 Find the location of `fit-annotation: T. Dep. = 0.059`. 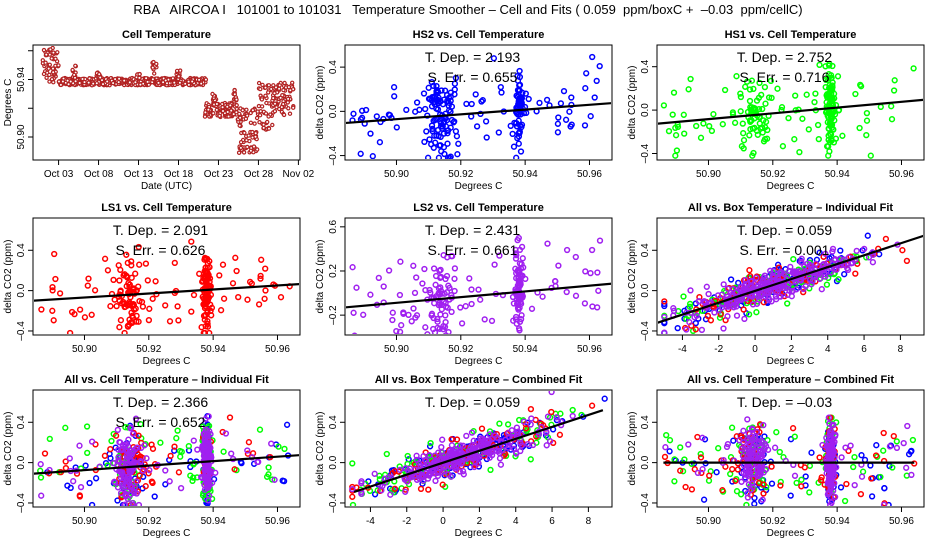

fit-annotation: T. Dep. = 0.059 is located at coordinates (785, 230).